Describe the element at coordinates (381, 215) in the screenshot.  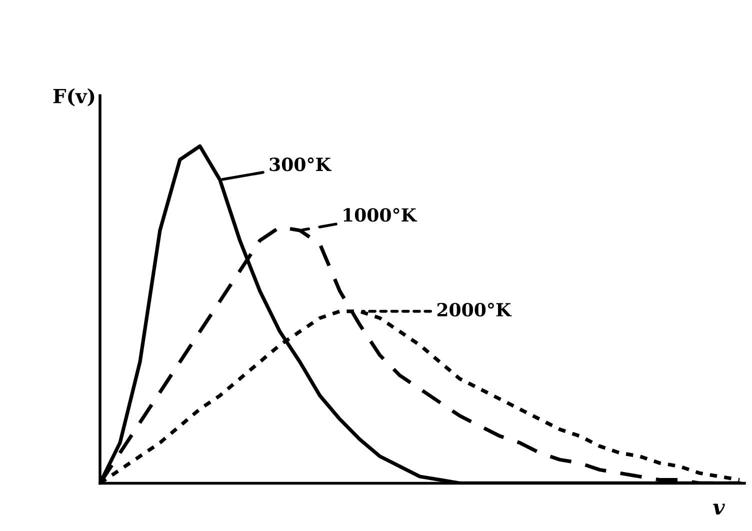
I see `legend-label: 1000°K` at that location.